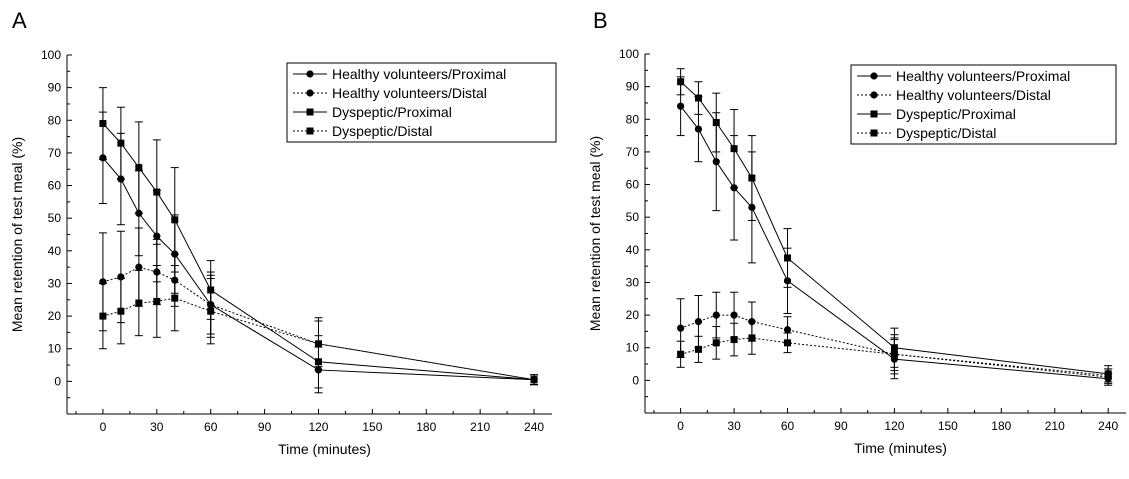 Image resolution: width=1129 pixels, height=479 pixels. Describe the element at coordinates (419, 74) in the screenshot. I see `legend-label: Healthy volunteers/Proximal` at that location.